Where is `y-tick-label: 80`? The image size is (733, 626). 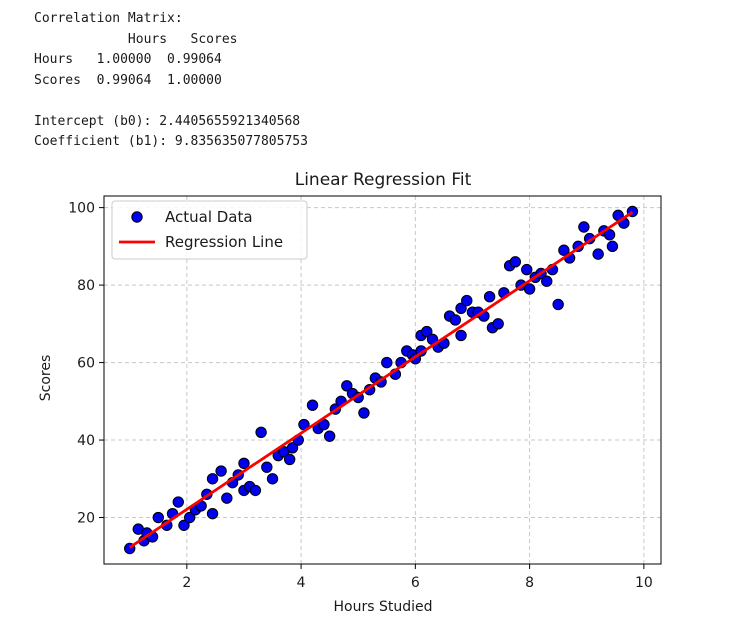
y-tick-label: 80 is located at coordinates (86, 286).